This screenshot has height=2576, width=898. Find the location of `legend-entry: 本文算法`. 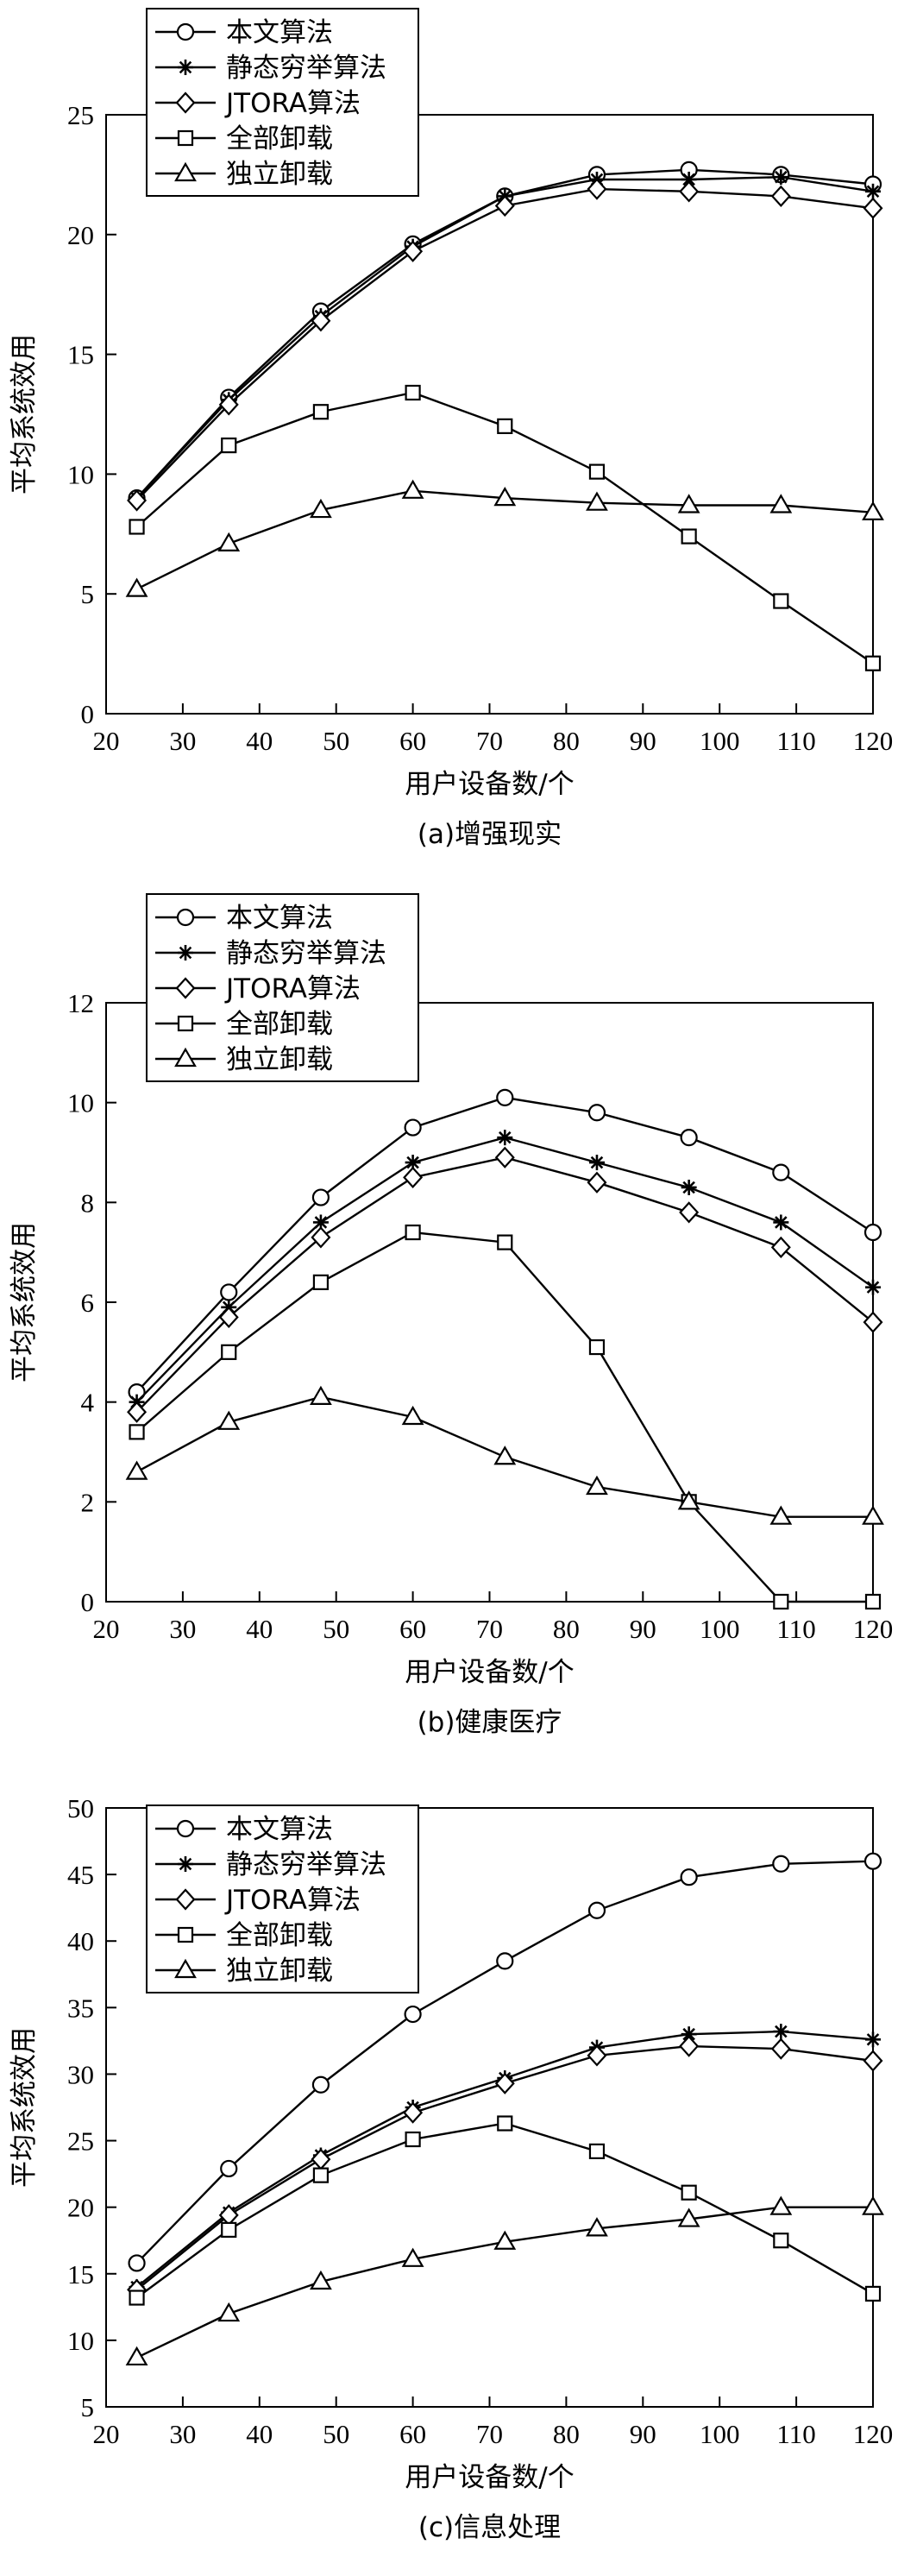

legend-entry: 本文算法 is located at coordinates (279, 1830).